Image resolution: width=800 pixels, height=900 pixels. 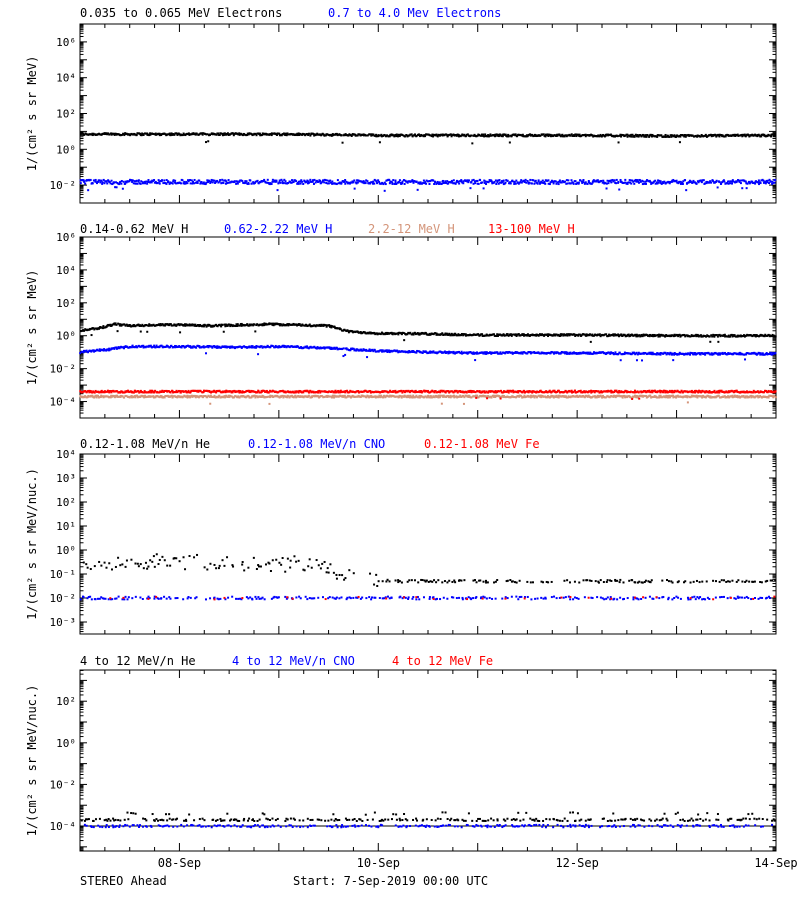 What do you see at coordinates (66, 336) in the screenshot?
I see `y-tick-label: 10⁰` at bounding box center [66, 336].